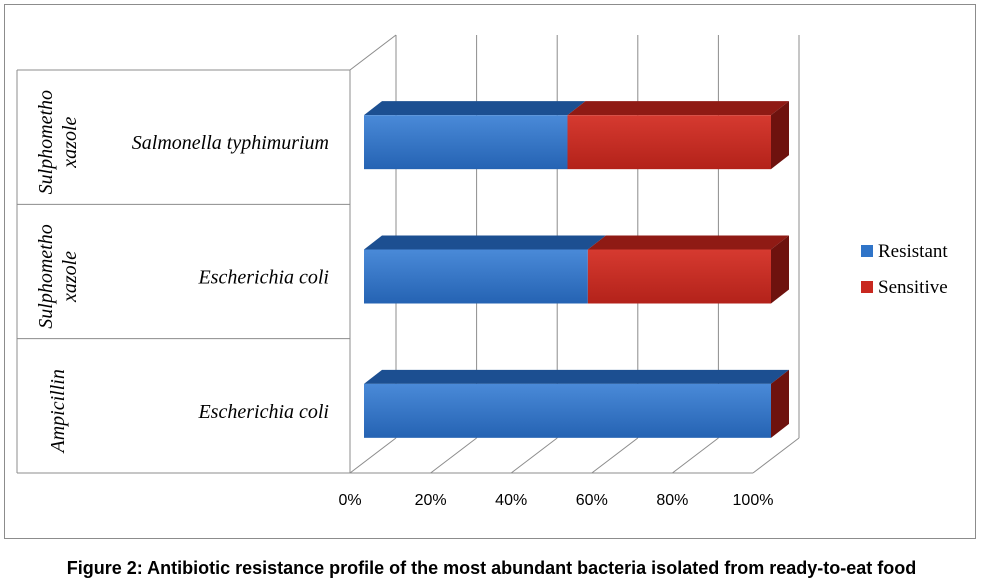  I want to click on x-tick-label: 60%, so click(592, 500).